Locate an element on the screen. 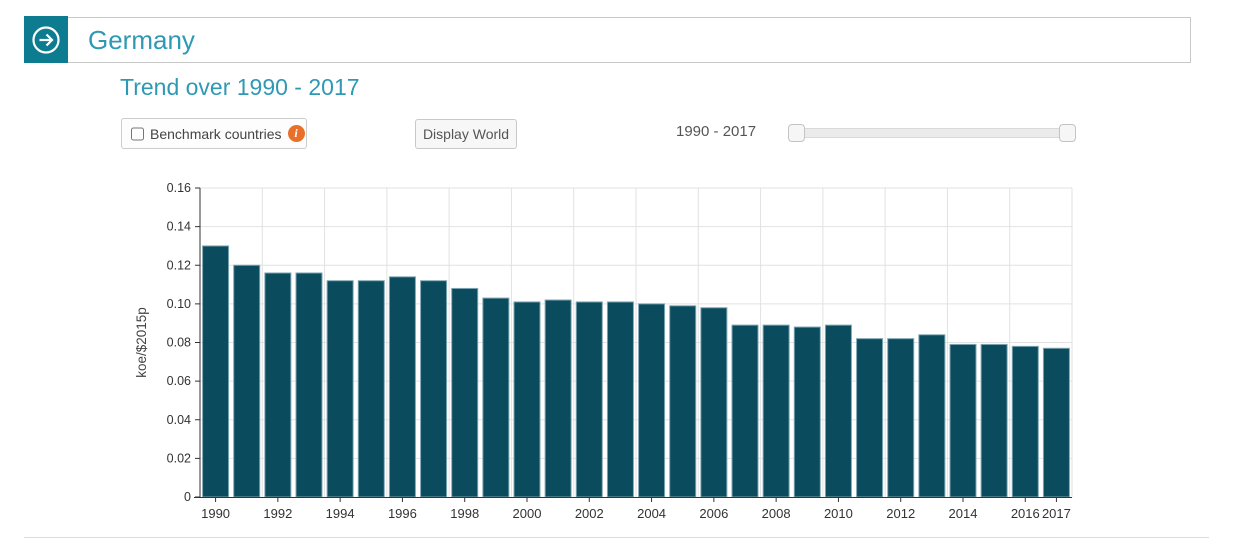  collapse-toggle-button is located at coordinates (46, 39).